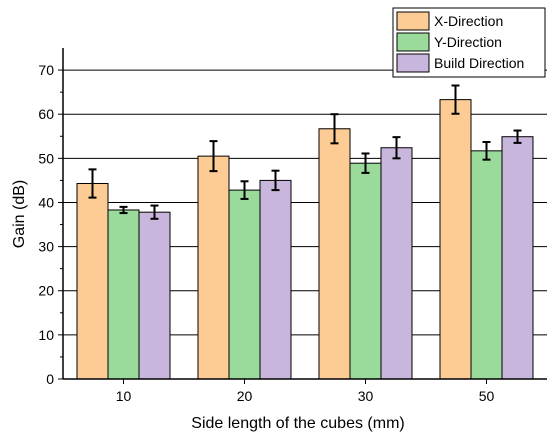 This screenshot has height=448, width=550. I want to click on x-tick-label: 50, so click(487, 396).